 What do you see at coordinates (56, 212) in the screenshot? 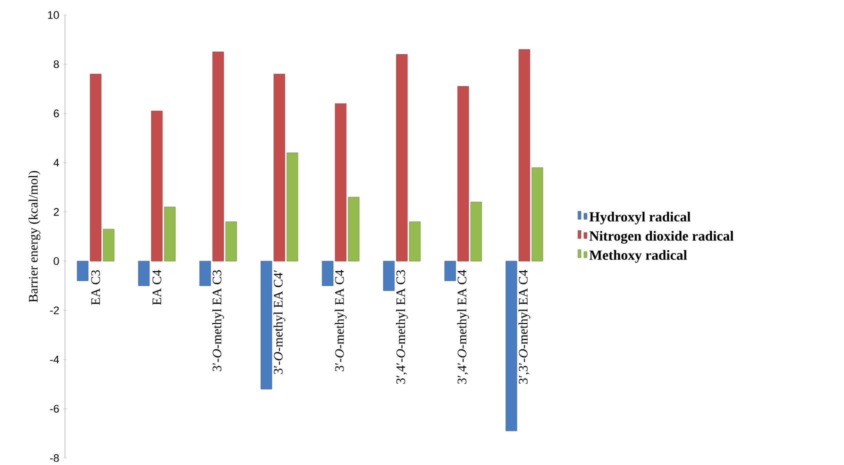
I see `y-tick-label: 2` at bounding box center [56, 212].